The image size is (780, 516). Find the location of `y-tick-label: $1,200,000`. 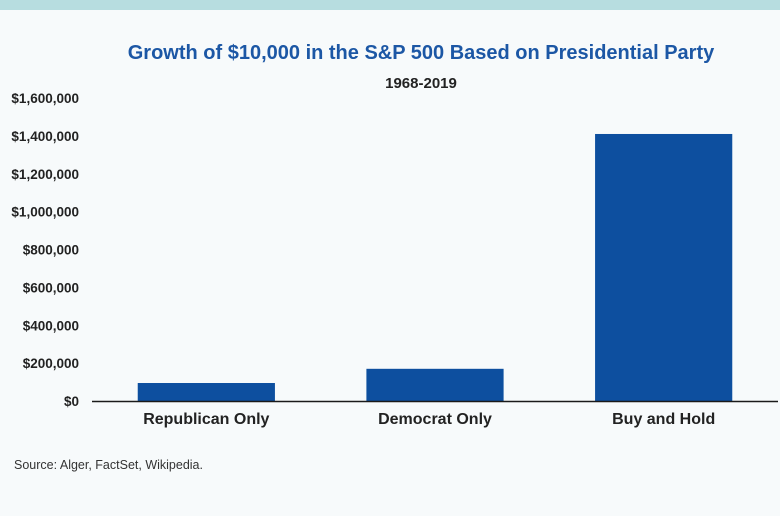

y-tick-label: $1,200,000 is located at coordinates (45, 174).